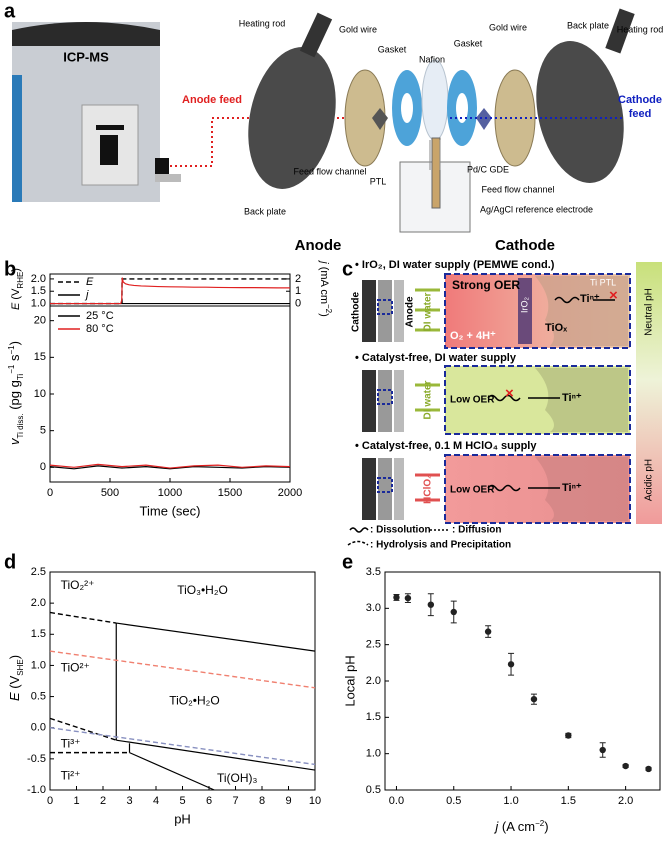 Image resolution: width=672 pixels, height=841 pixels. I want to click on ph-bar, so click(649, 393).